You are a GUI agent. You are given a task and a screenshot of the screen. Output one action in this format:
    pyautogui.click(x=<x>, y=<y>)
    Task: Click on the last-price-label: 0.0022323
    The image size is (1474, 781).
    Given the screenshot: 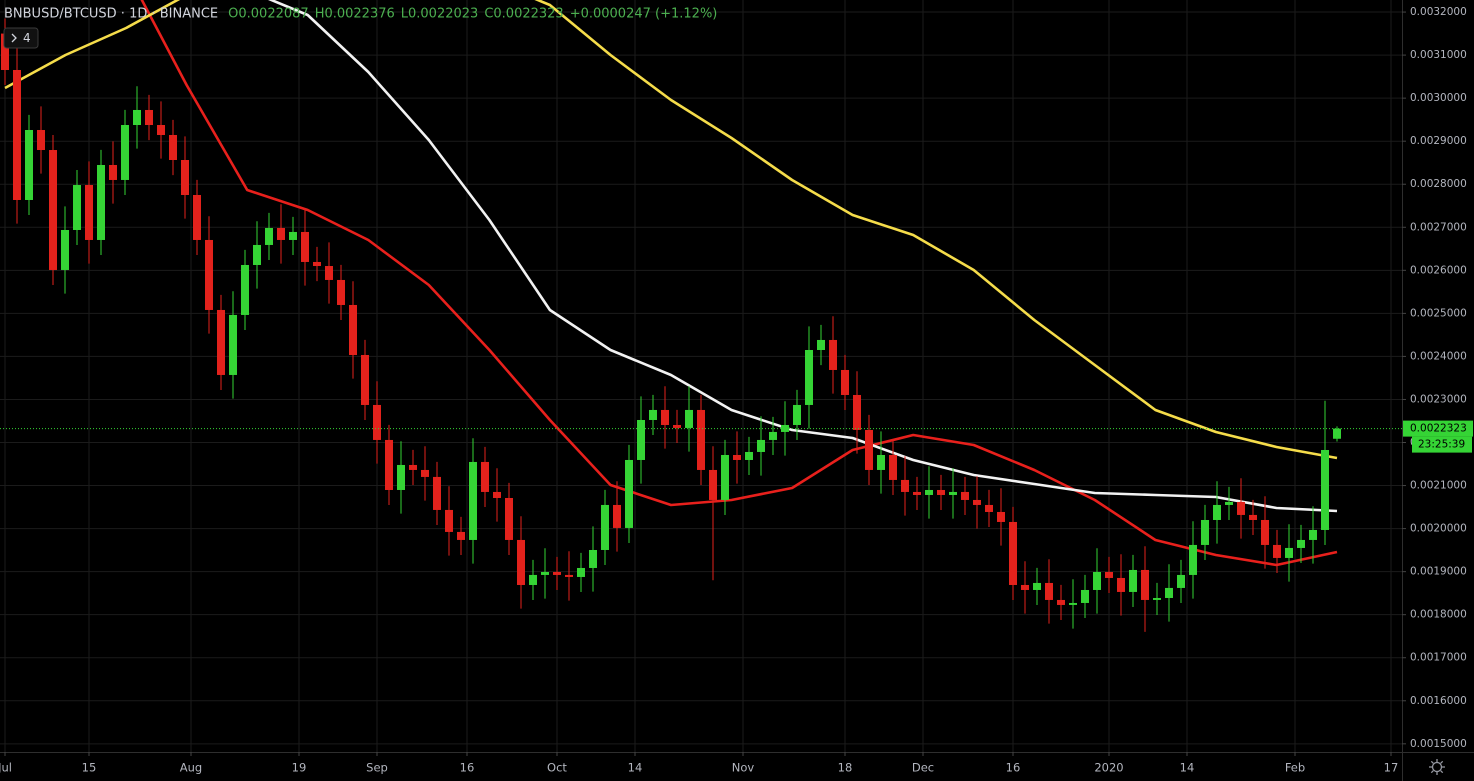 What is the action you would take?
    pyautogui.click(x=1438, y=429)
    